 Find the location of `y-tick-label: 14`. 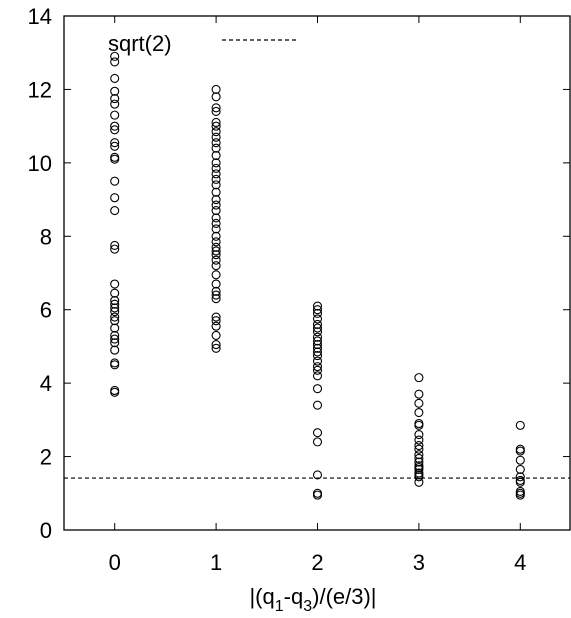

y-tick-label: 14 is located at coordinates (40, 16).